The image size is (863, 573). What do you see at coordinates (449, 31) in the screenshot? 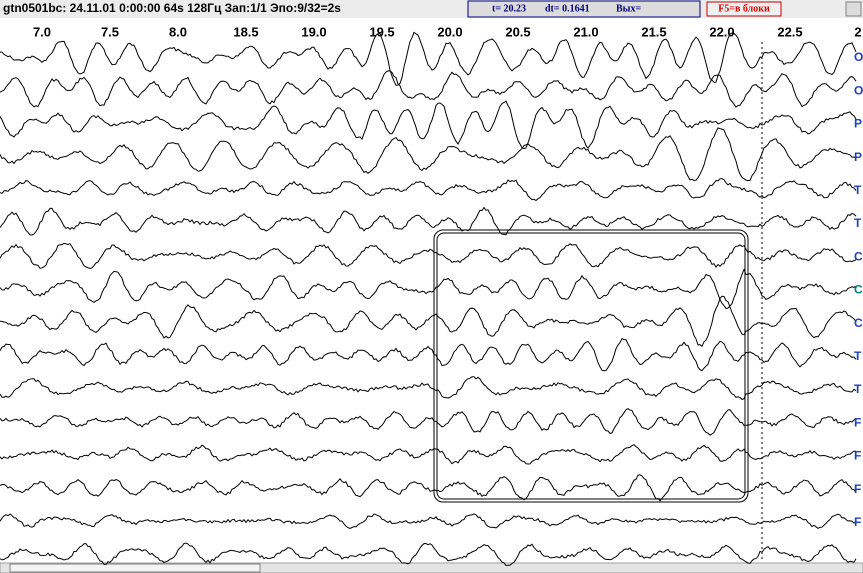
I see `time-label: 20.0` at bounding box center [449, 31].